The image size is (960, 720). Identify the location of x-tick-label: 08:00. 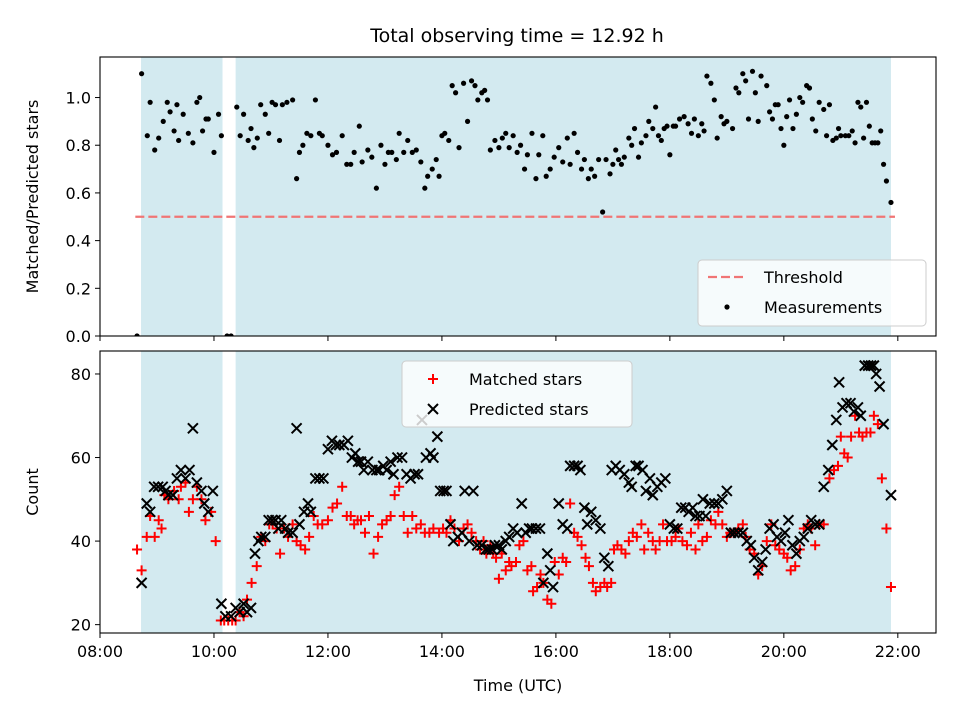
(100, 651).